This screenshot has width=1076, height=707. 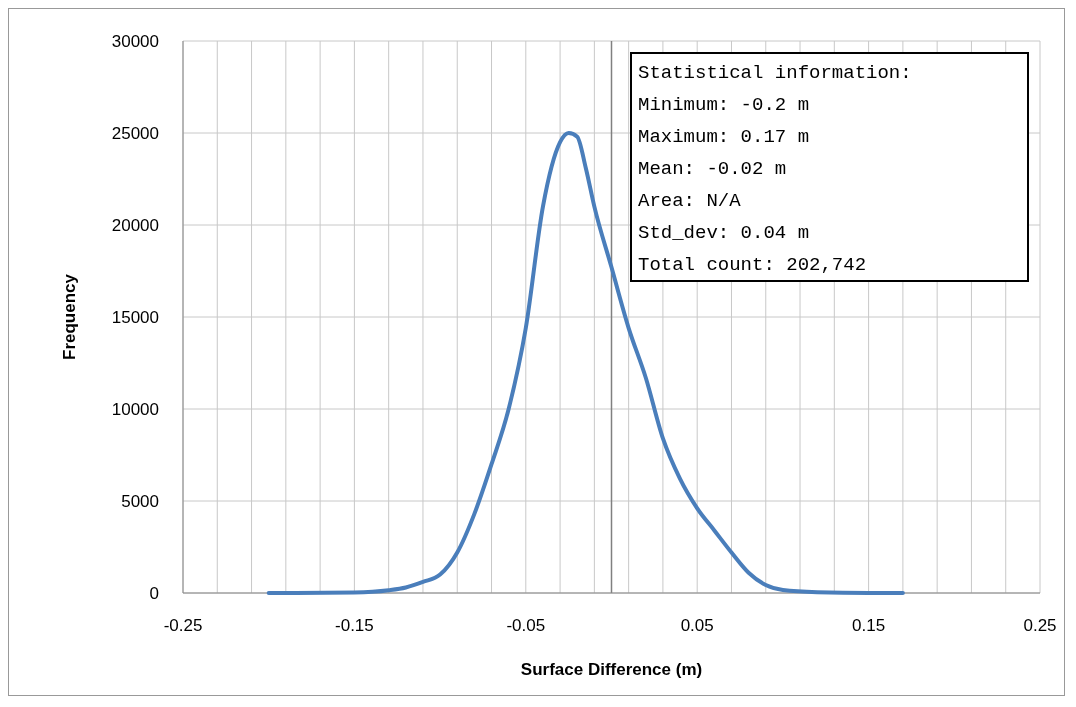 What do you see at coordinates (611, 669) in the screenshot?
I see `x-axis-title: Surface Difference (m)` at bounding box center [611, 669].